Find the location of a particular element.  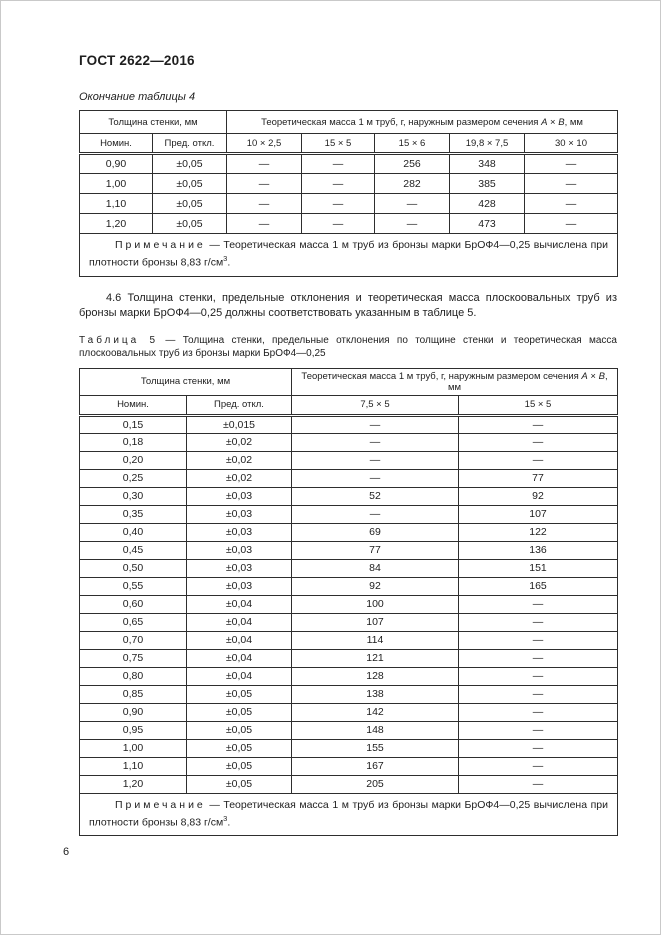

table-row: 1,10 ±0,05— — —428— is located at coordinates (348, 203).